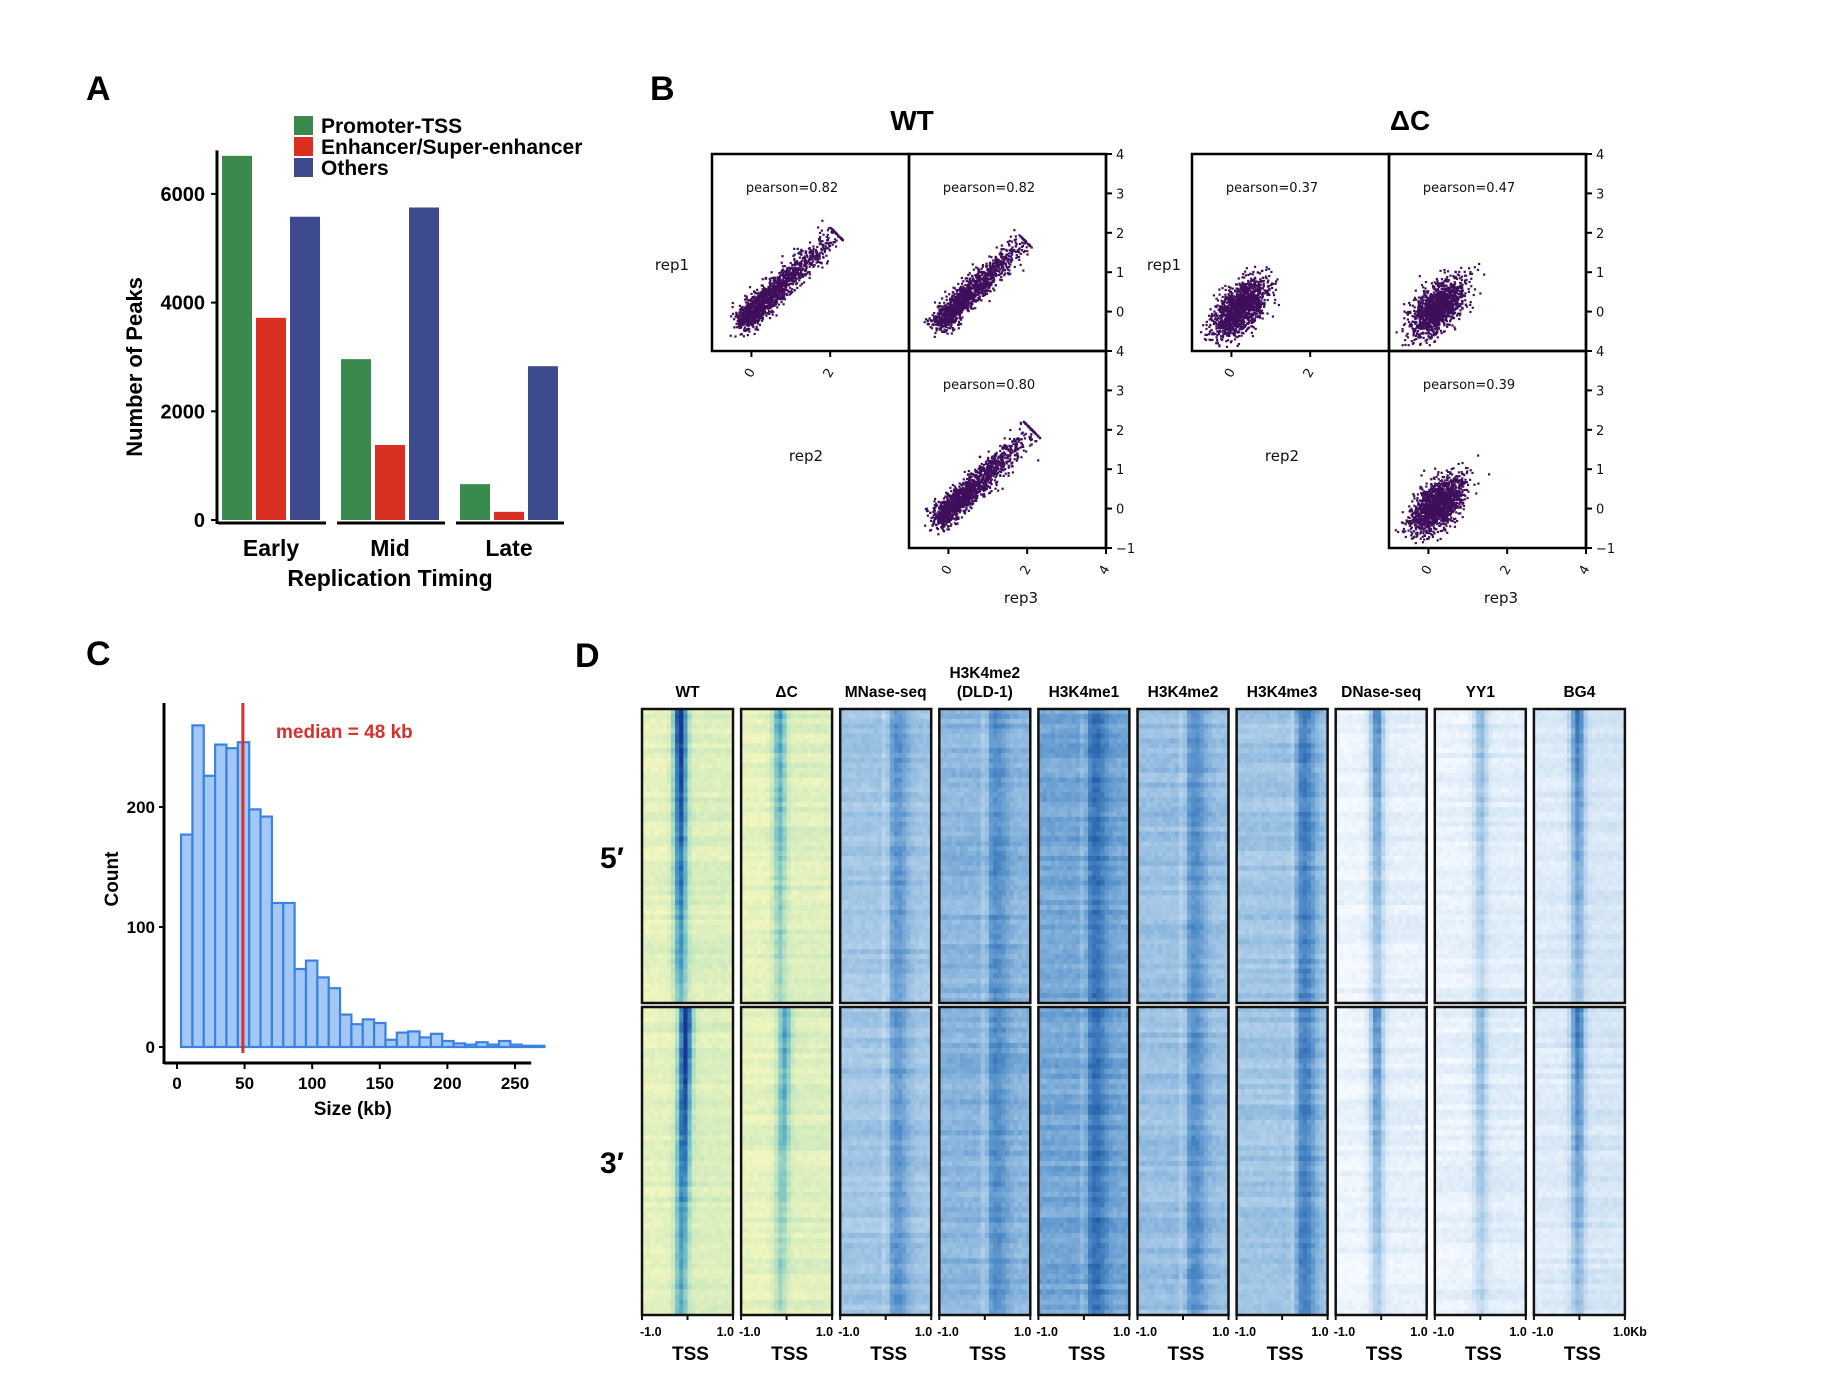 Image resolution: width=1826 pixels, height=1388 pixels. What do you see at coordinates (1120, 273) in the screenshot?
I see `y-tick-label: 1` at bounding box center [1120, 273].